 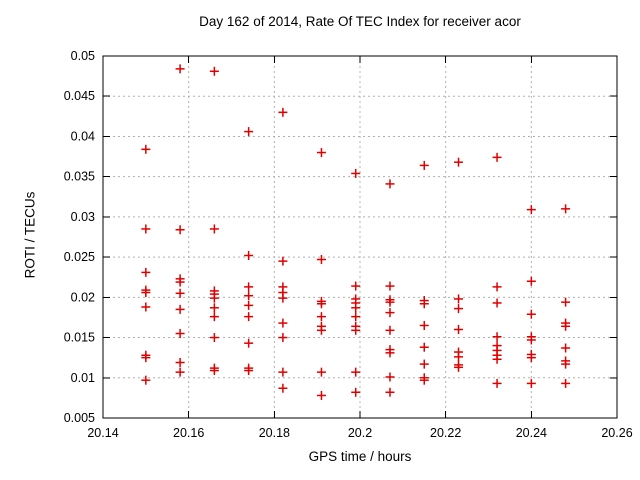 What do you see at coordinates (79, 418) in the screenshot?
I see `y-tick-label: 0.005` at bounding box center [79, 418].